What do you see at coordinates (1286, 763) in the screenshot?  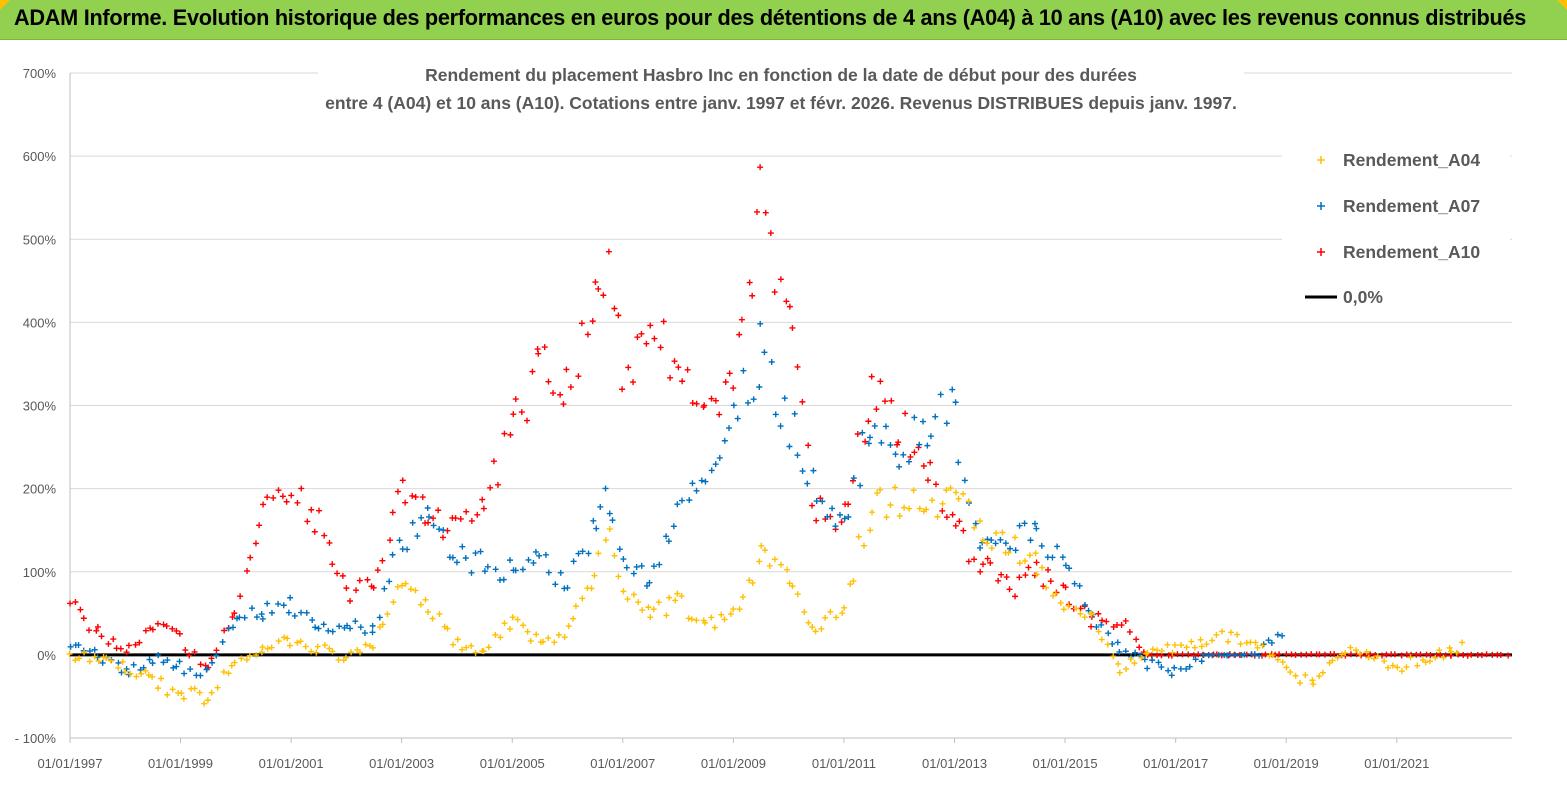 I see `x-tick-label: 01/01/2019` at bounding box center [1286, 763].